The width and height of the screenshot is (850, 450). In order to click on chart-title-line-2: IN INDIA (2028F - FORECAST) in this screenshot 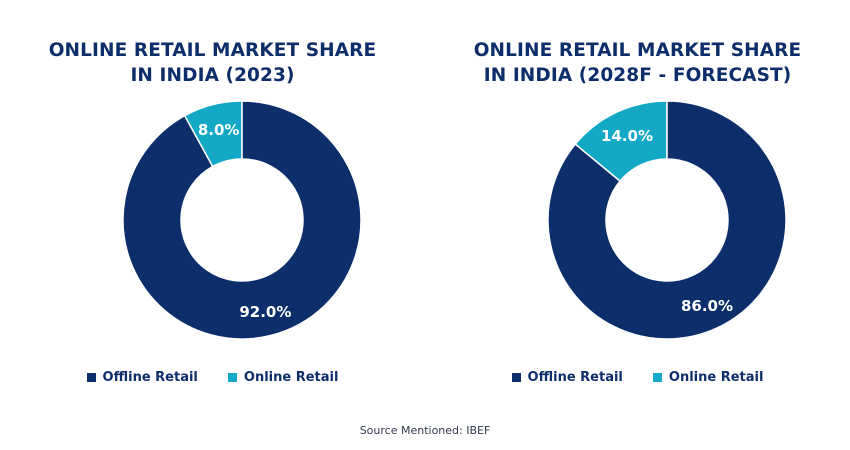, I will do `click(637, 75)`.